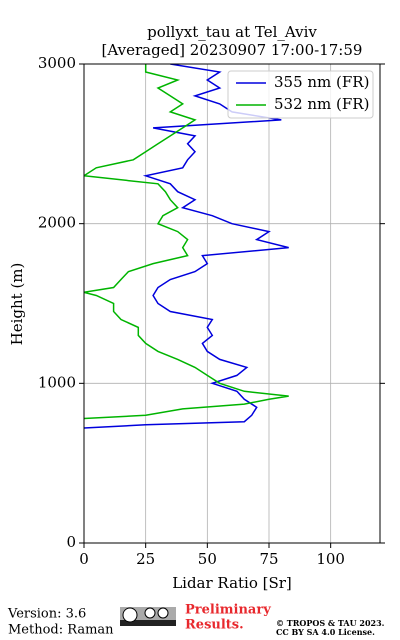 This screenshot has width=400, height=640. What do you see at coordinates (84, 559) in the screenshot?
I see `x-tick-label: 0` at bounding box center [84, 559].